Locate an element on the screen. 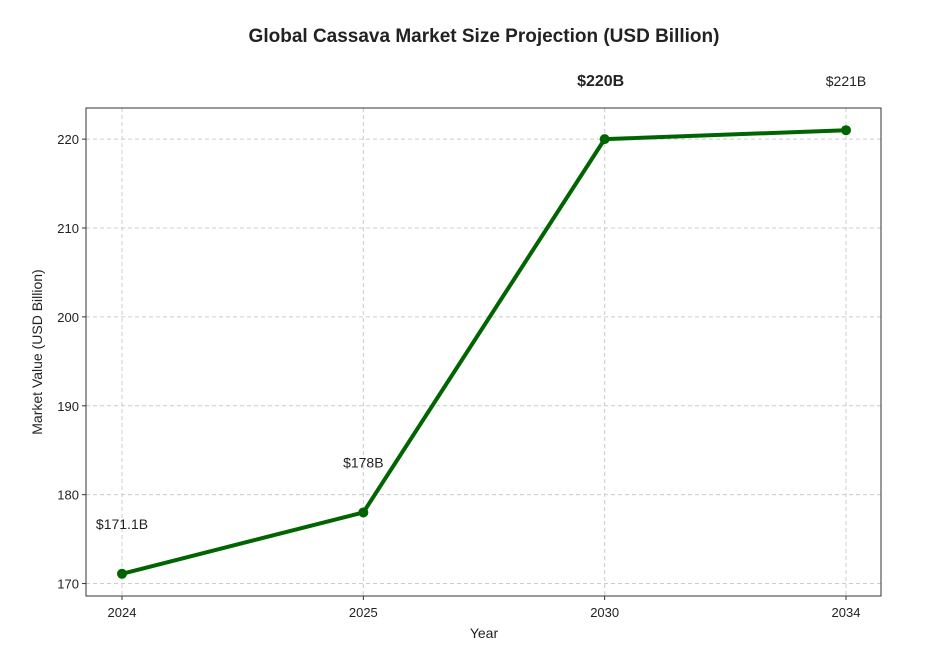 Image resolution: width=942 pixels, height=656 pixels. data-label: $221B is located at coordinates (846, 81).